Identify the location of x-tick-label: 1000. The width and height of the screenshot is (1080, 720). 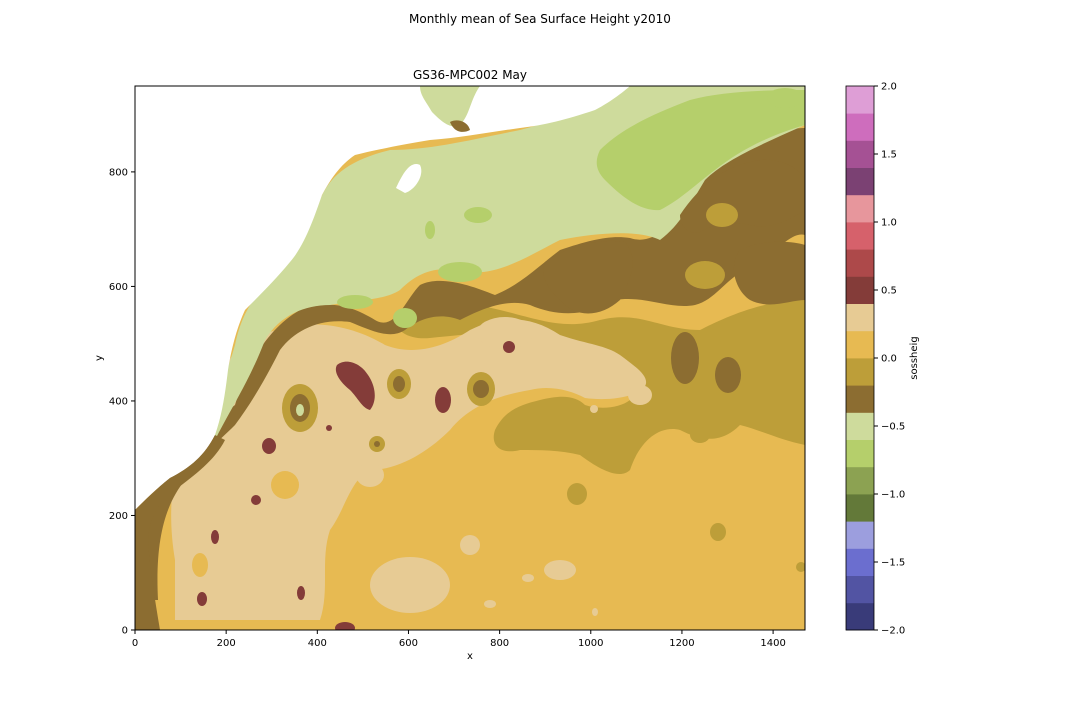
(590, 643).